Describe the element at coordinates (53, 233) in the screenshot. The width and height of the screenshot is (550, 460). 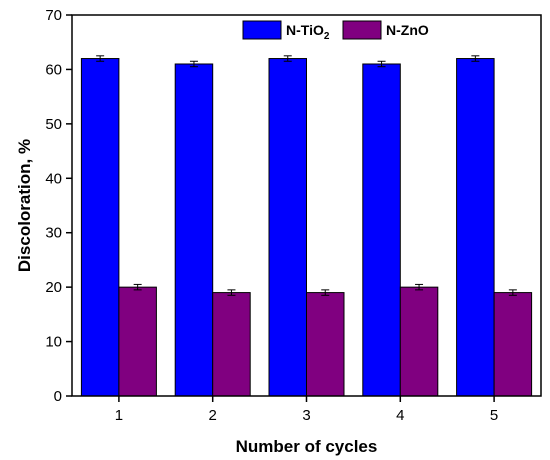
I see `y-tick-label: 30` at that location.